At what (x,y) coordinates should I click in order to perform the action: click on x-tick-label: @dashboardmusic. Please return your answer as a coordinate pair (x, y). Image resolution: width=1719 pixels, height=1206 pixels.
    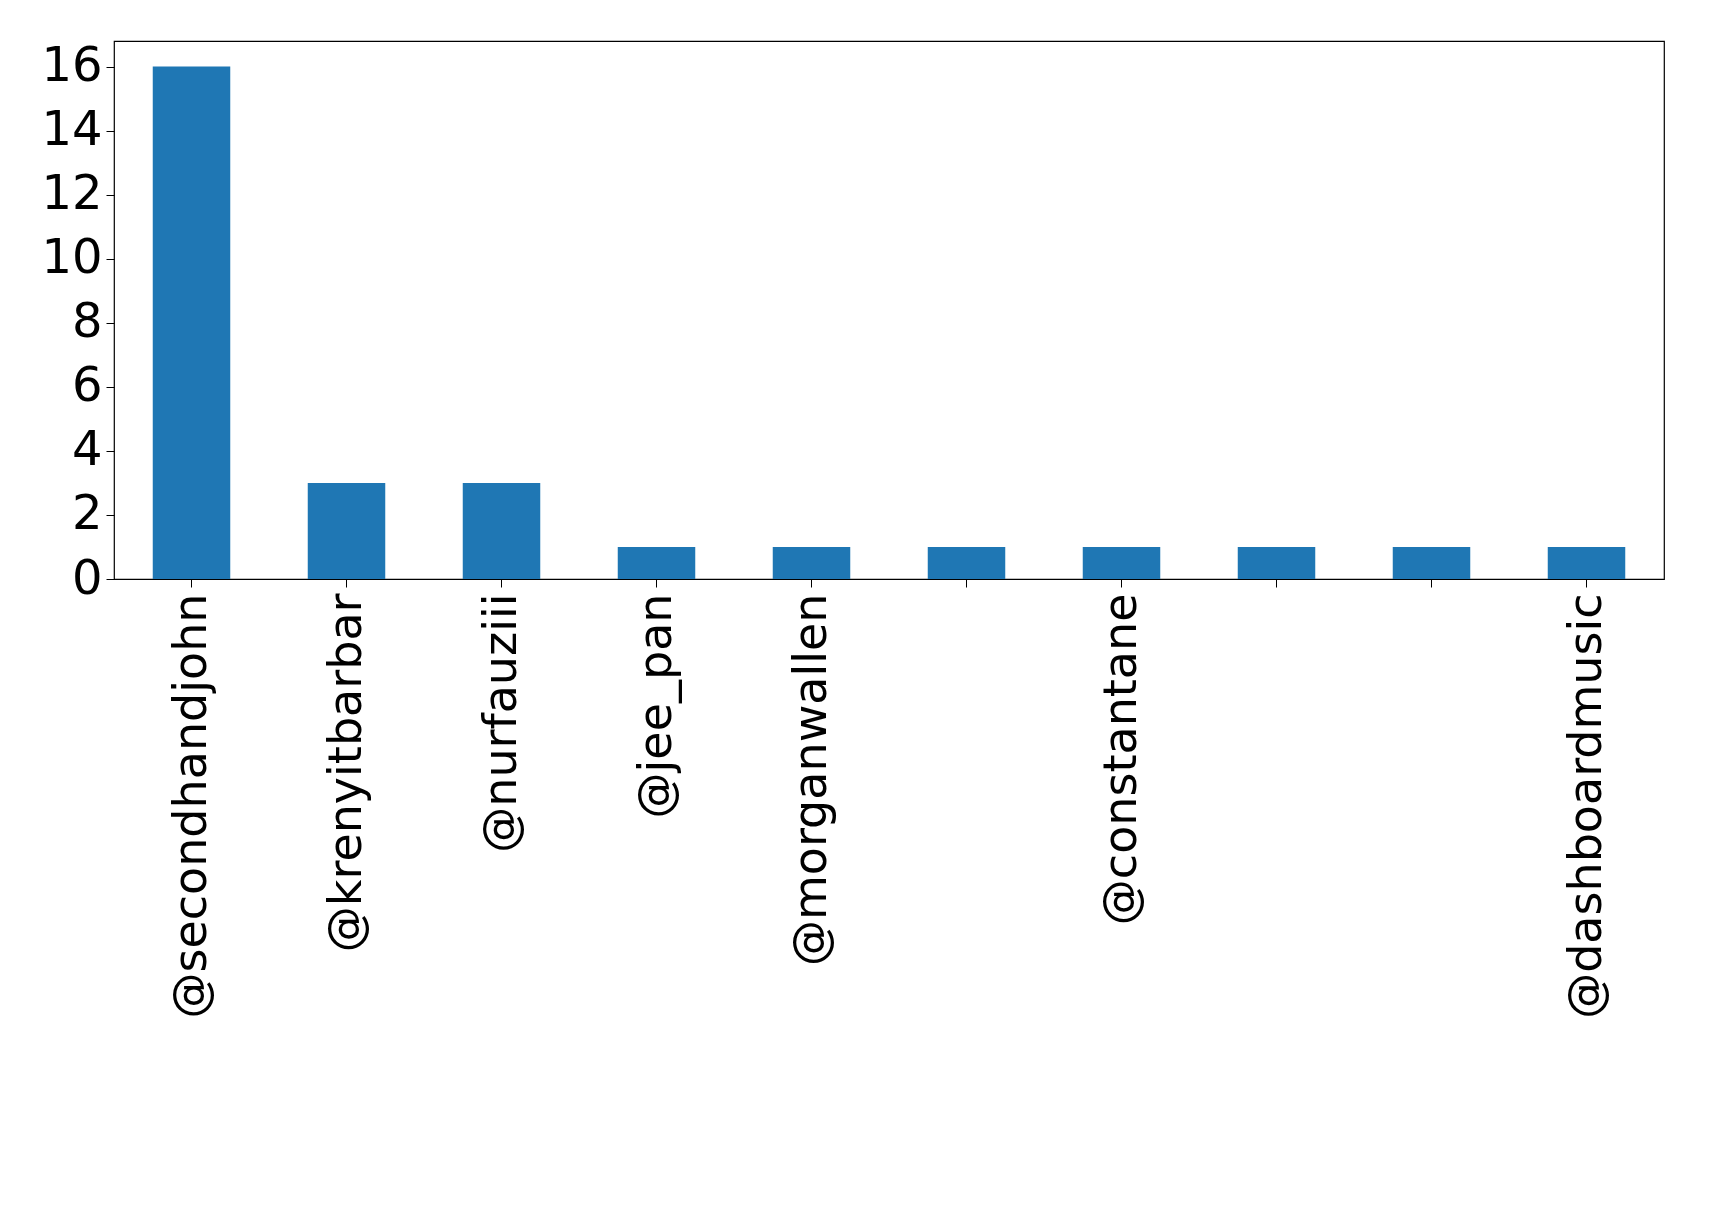
    Looking at the image, I should click on (1584, 806).